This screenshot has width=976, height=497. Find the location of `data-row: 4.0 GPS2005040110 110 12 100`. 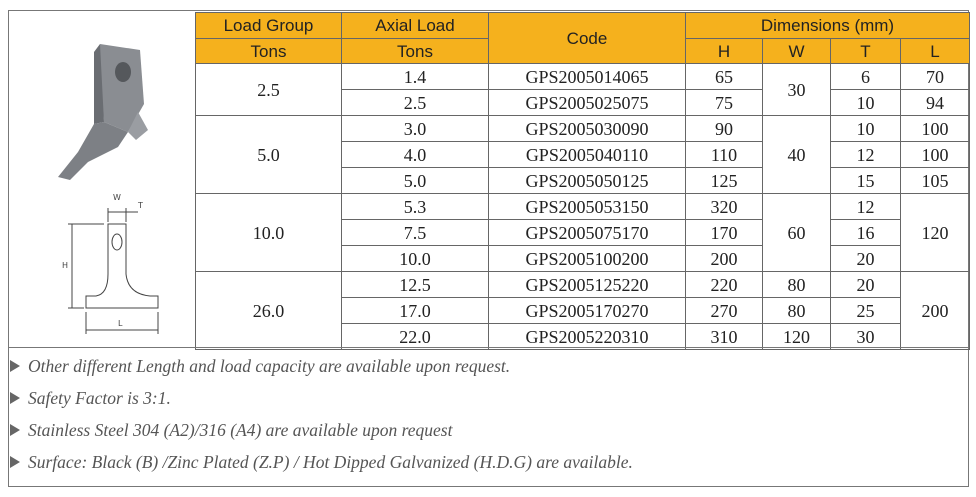

data-row: 4.0 GPS2005040110 110 12 100 is located at coordinates (583, 154).